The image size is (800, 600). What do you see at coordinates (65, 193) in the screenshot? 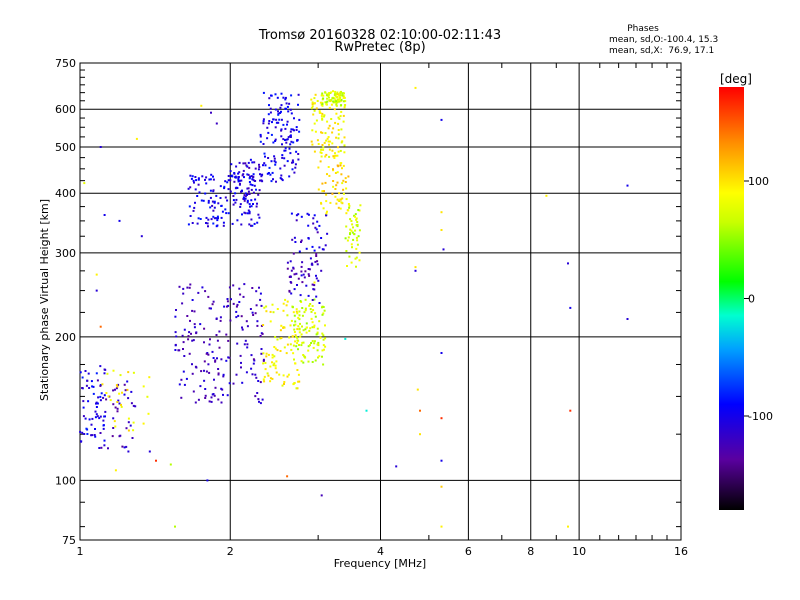
I see `y-tick-label: 400` at bounding box center [65, 193].